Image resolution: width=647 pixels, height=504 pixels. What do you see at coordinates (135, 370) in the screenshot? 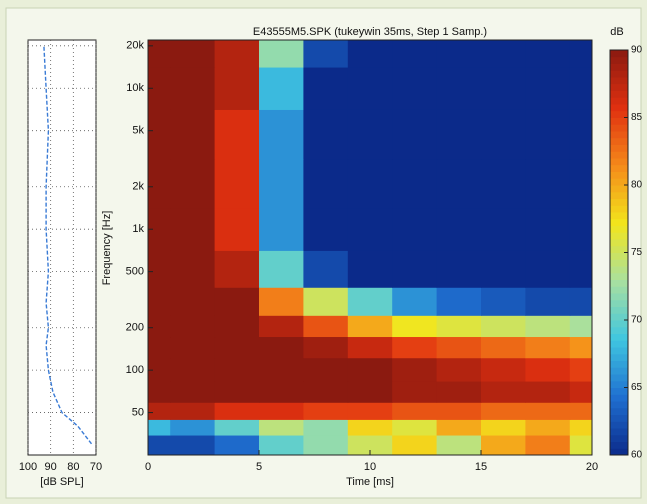
I see `y-tick-label: 100` at bounding box center [135, 370].